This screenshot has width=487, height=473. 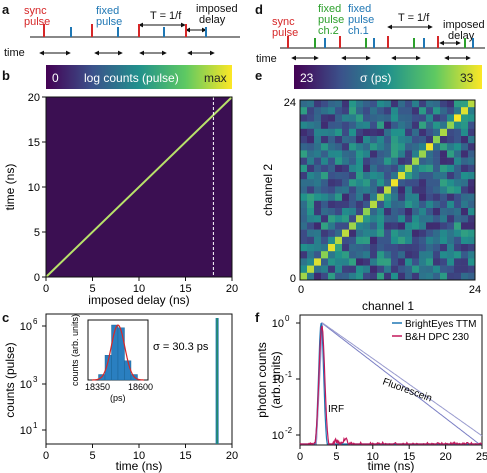 I want to click on panel-c-peak, so click(x=217, y=381).